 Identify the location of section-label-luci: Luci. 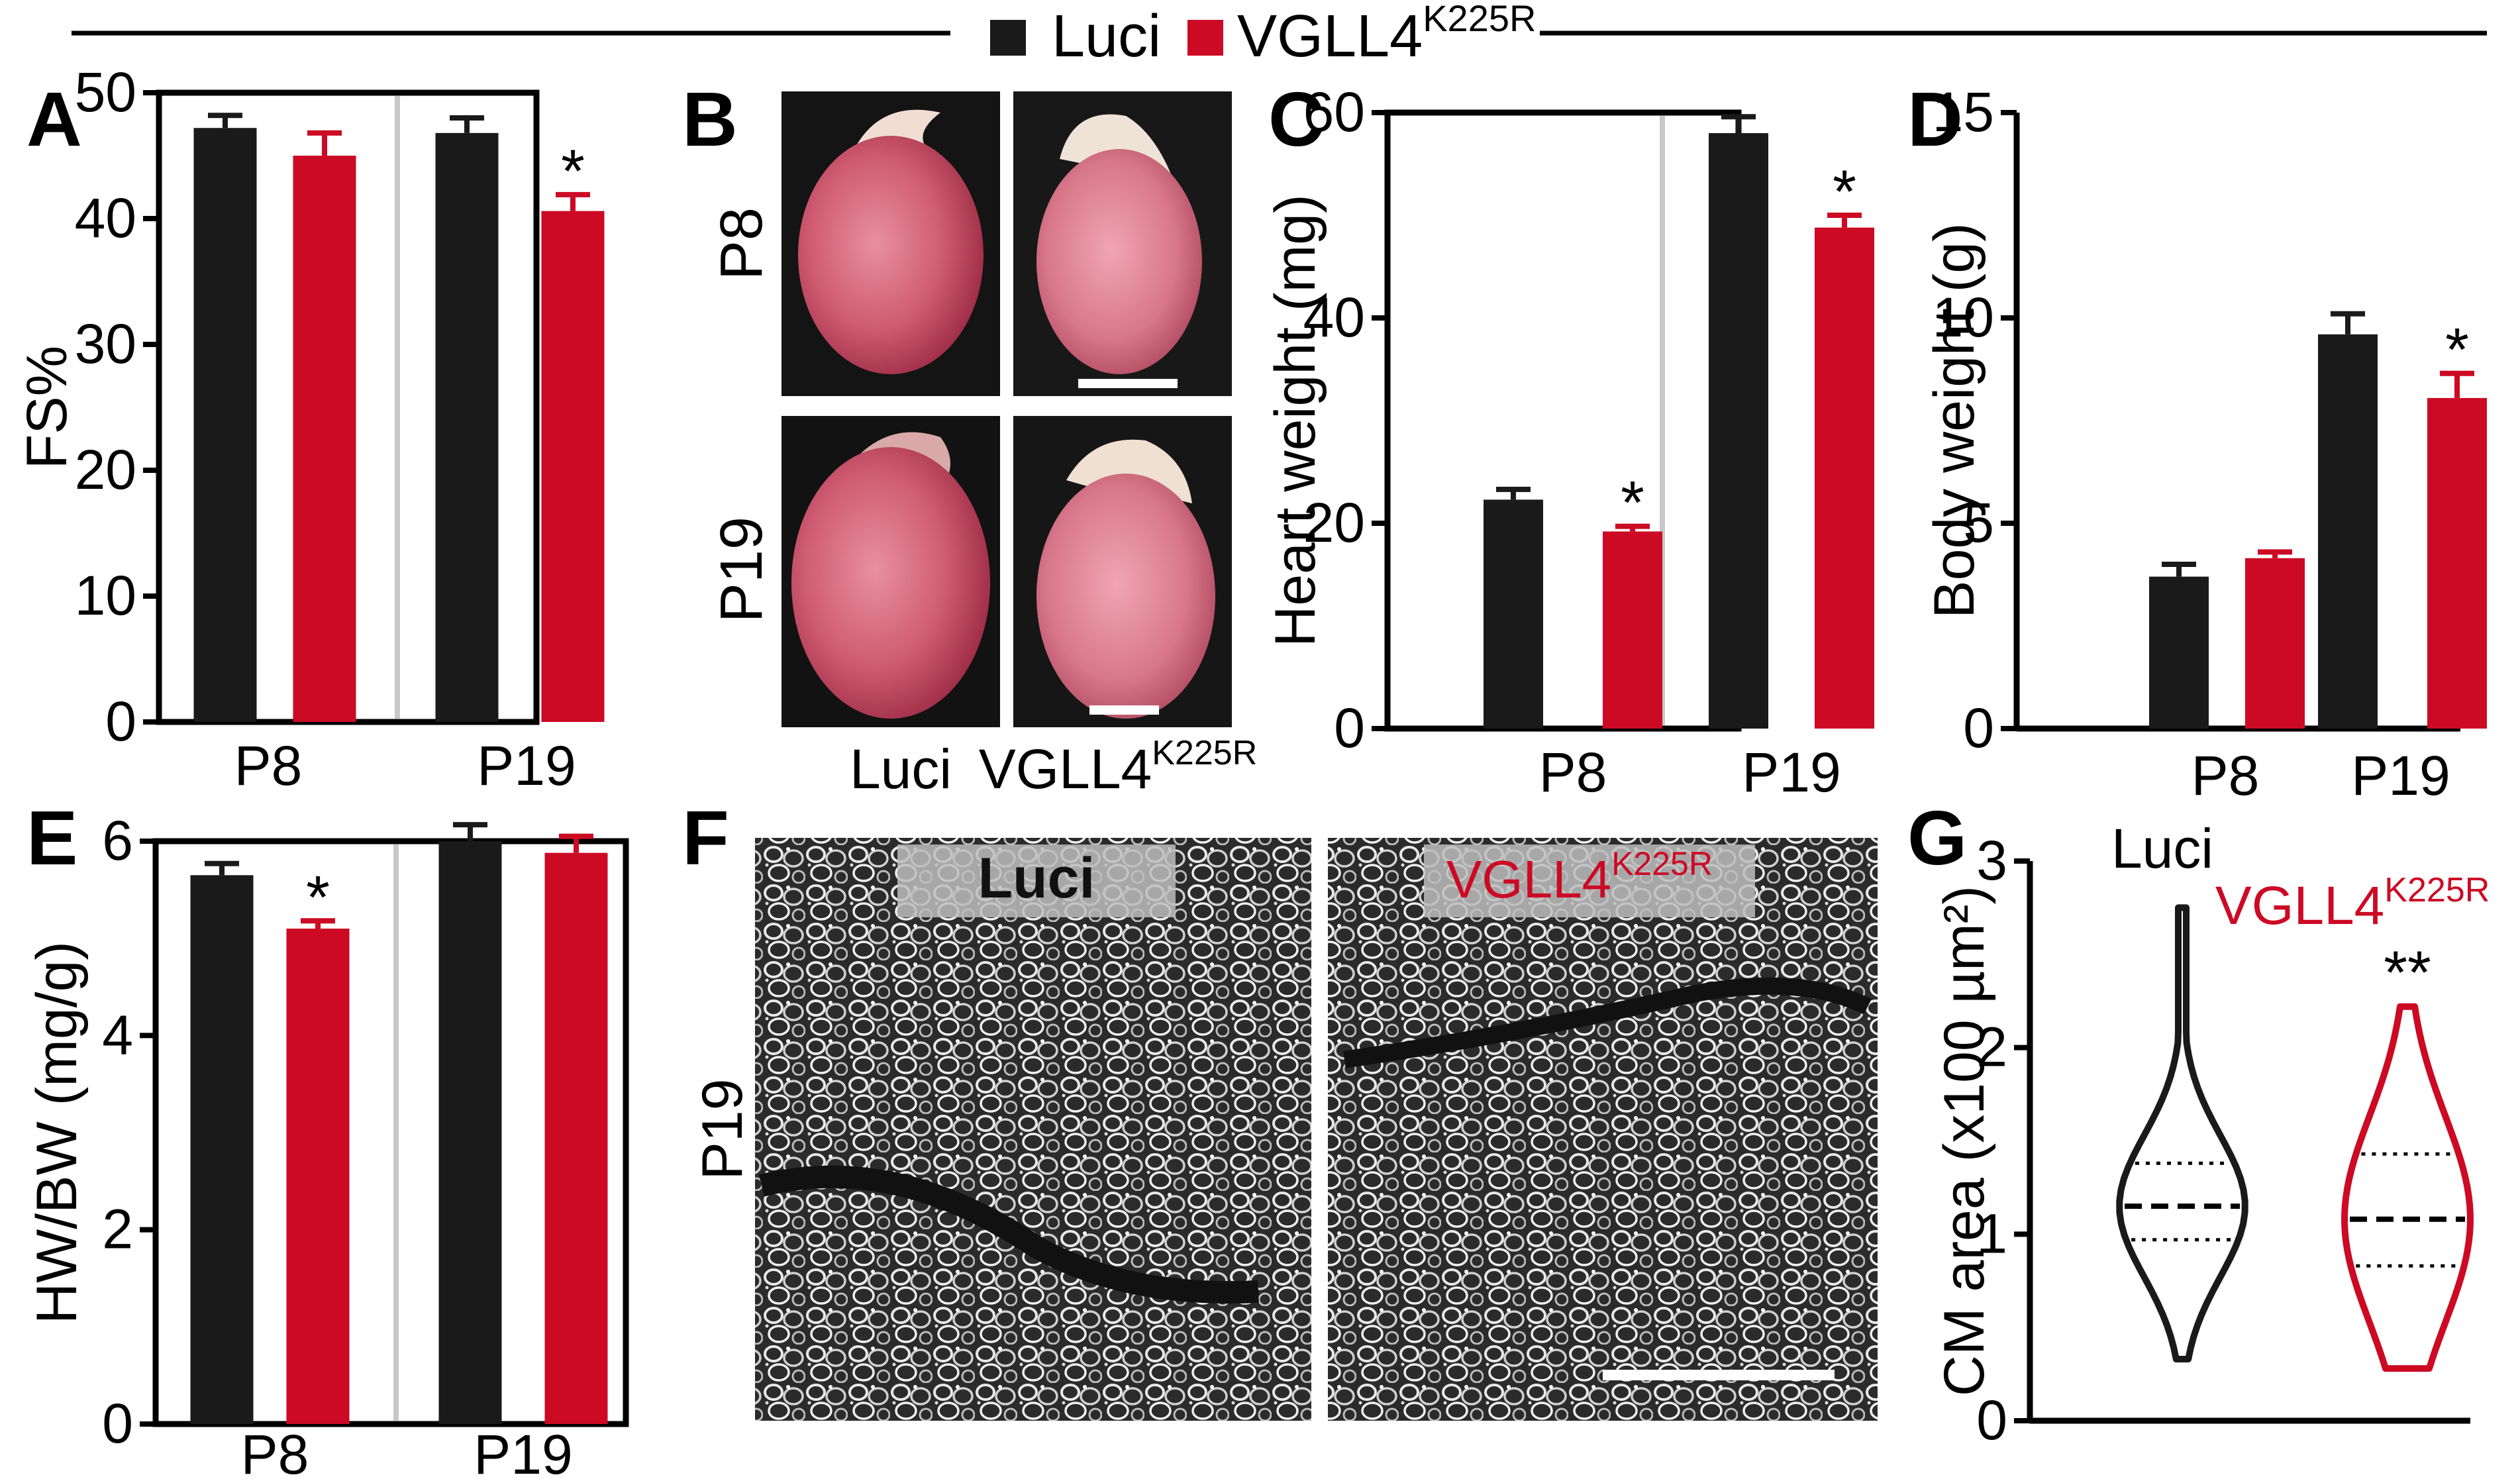
(1036, 878).